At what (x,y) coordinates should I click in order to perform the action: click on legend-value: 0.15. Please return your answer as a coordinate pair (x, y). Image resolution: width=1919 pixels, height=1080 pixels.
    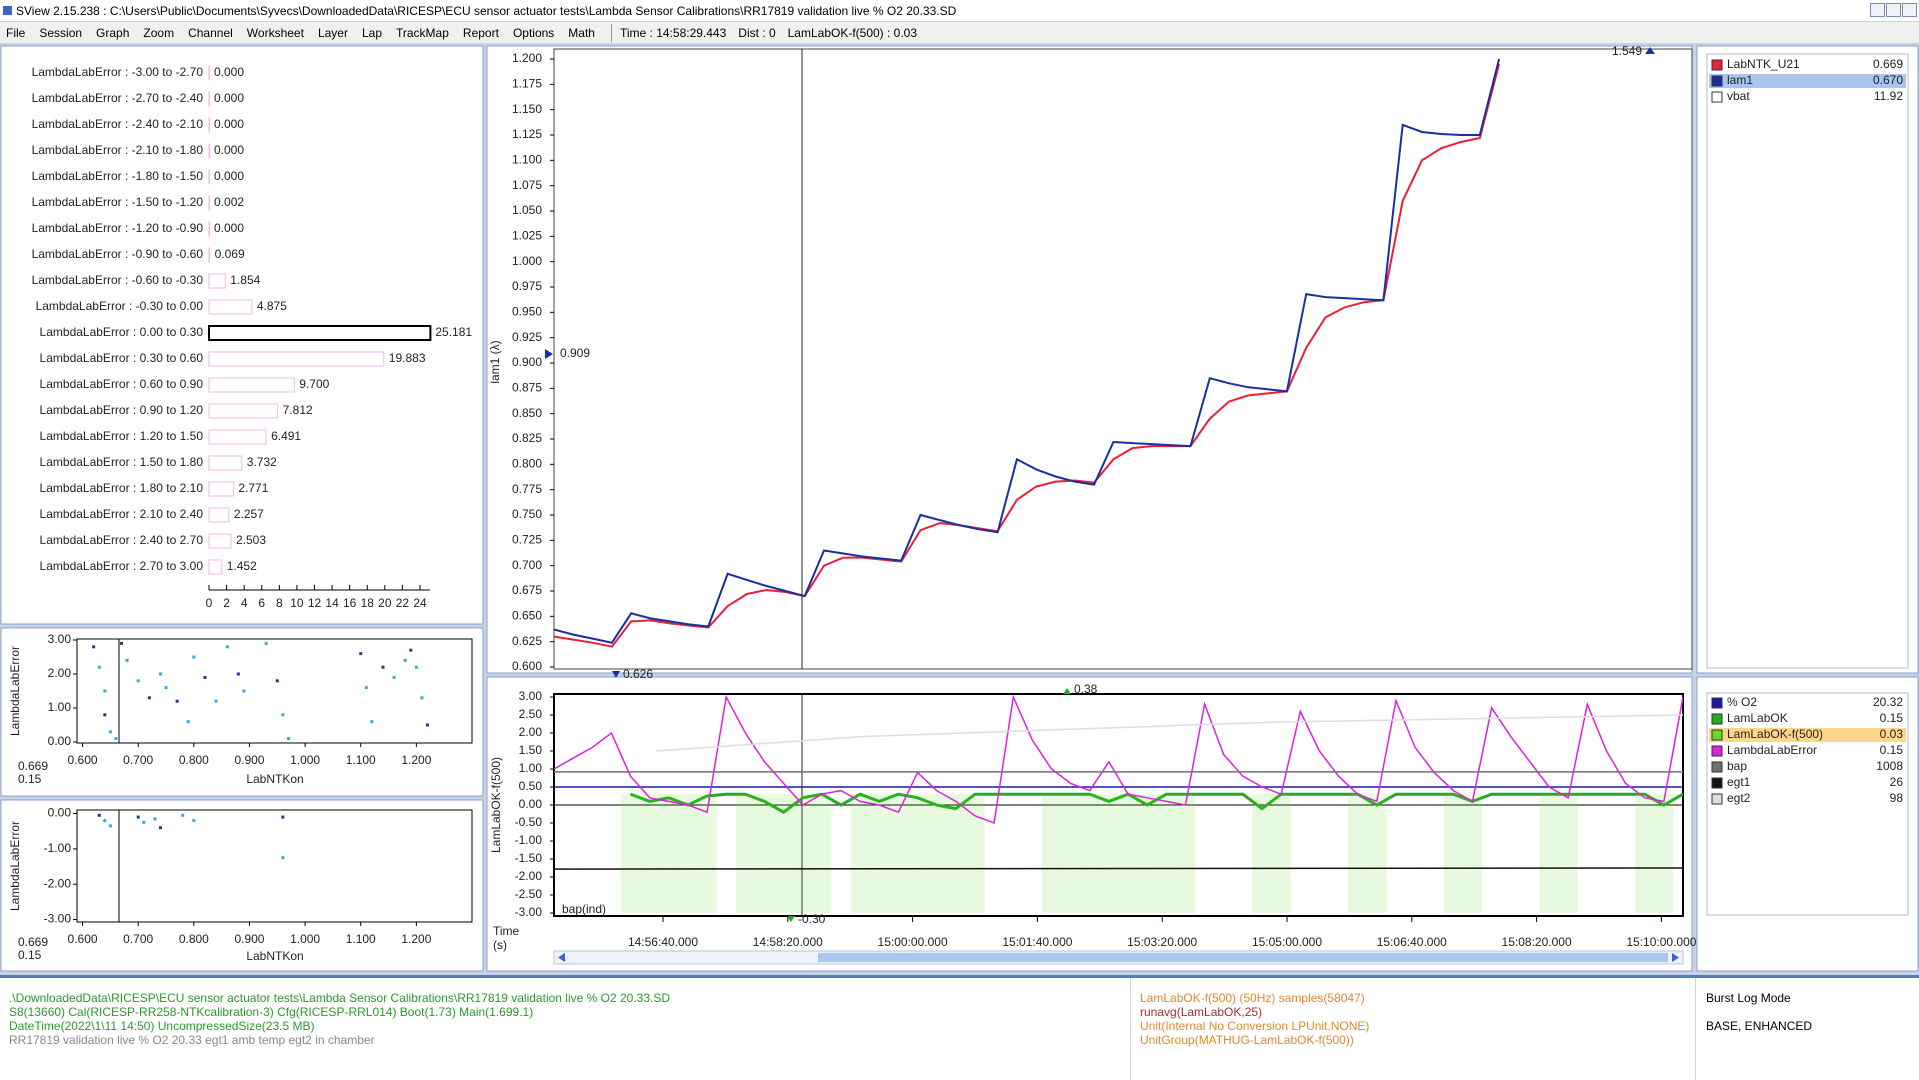
    Looking at the image, I should click on (1892, 750).